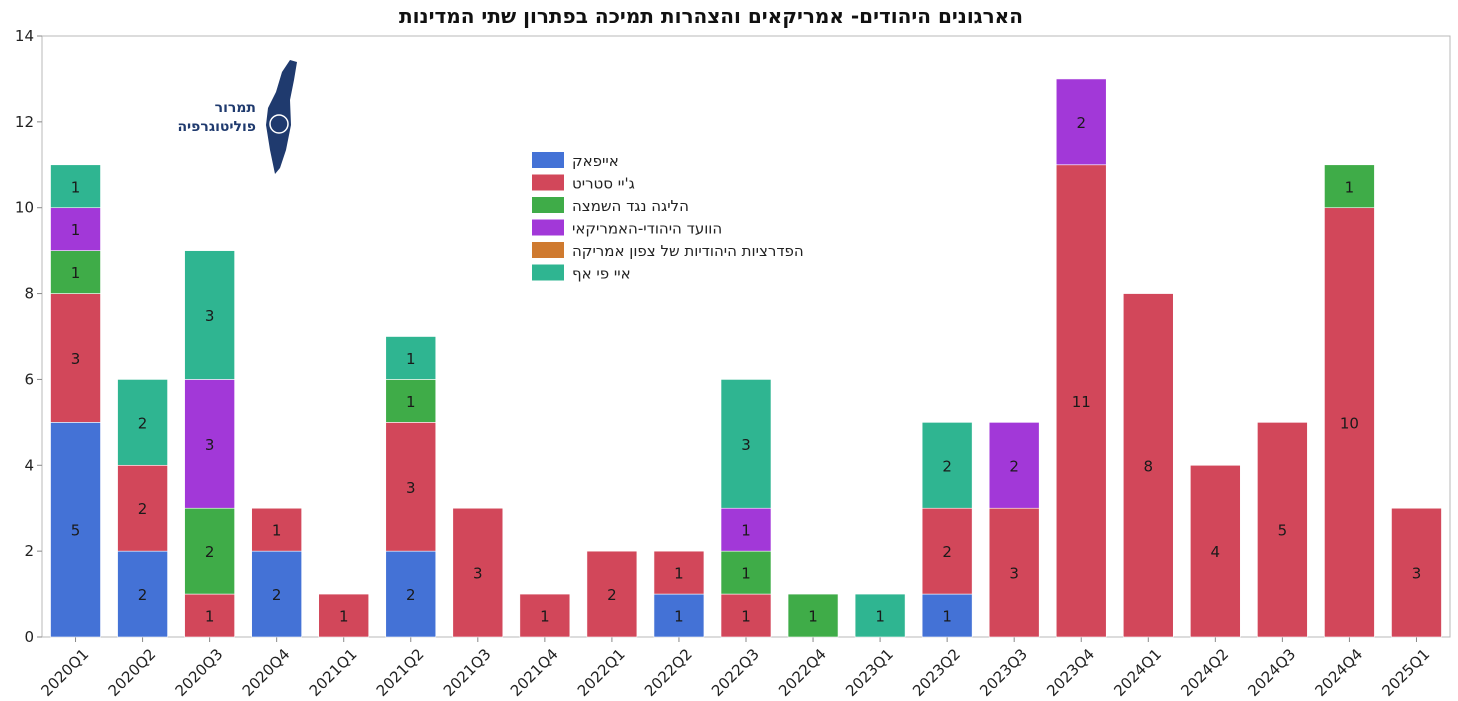 The image size is (1458, 701). I want to click on x-tick-label: 2024Q1, so click(1137, 672).